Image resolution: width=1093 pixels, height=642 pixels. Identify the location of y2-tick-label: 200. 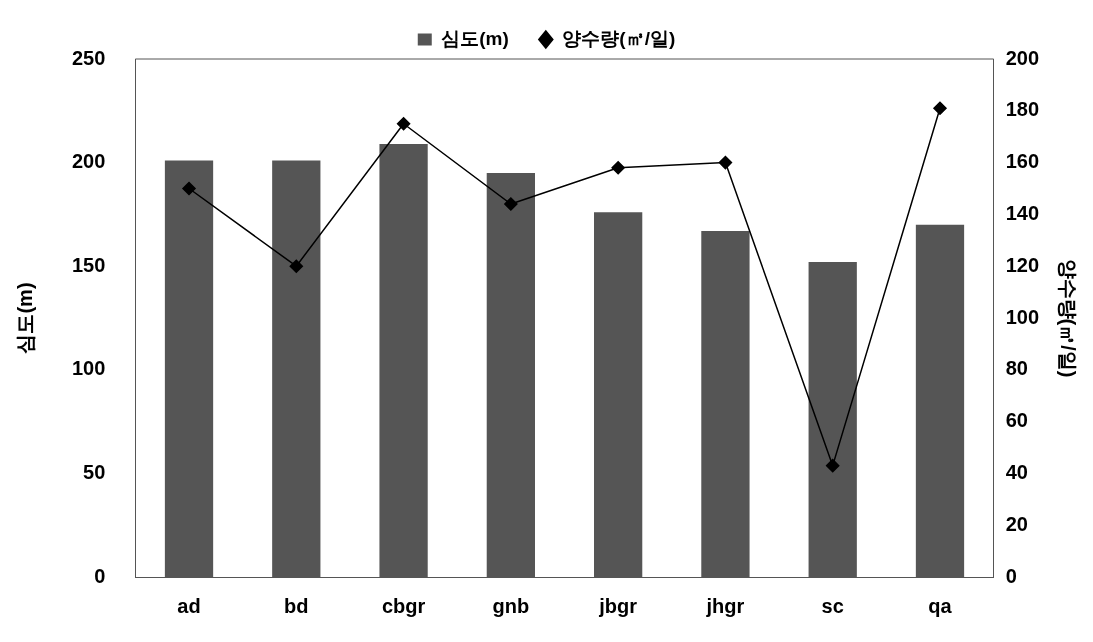
(1022, 57).